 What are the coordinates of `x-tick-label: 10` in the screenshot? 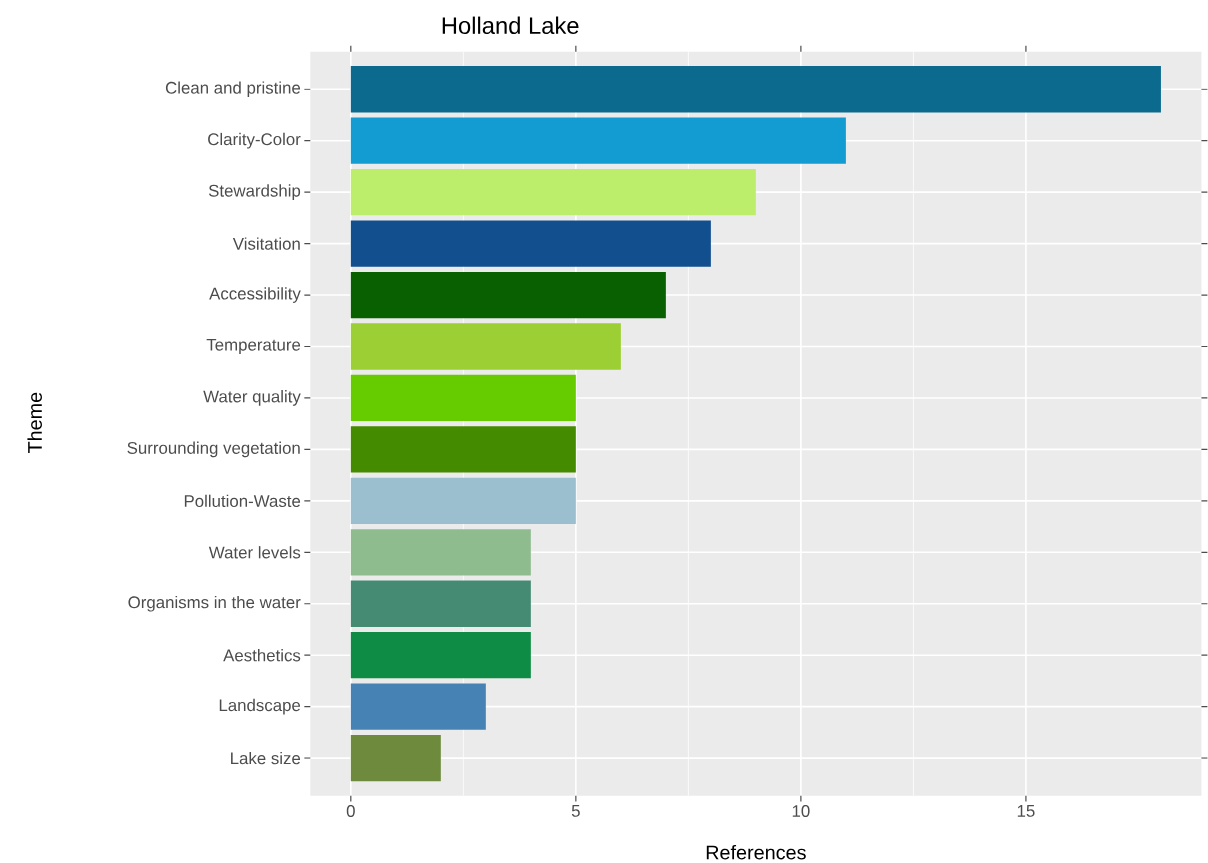 It's located at (801, 810).